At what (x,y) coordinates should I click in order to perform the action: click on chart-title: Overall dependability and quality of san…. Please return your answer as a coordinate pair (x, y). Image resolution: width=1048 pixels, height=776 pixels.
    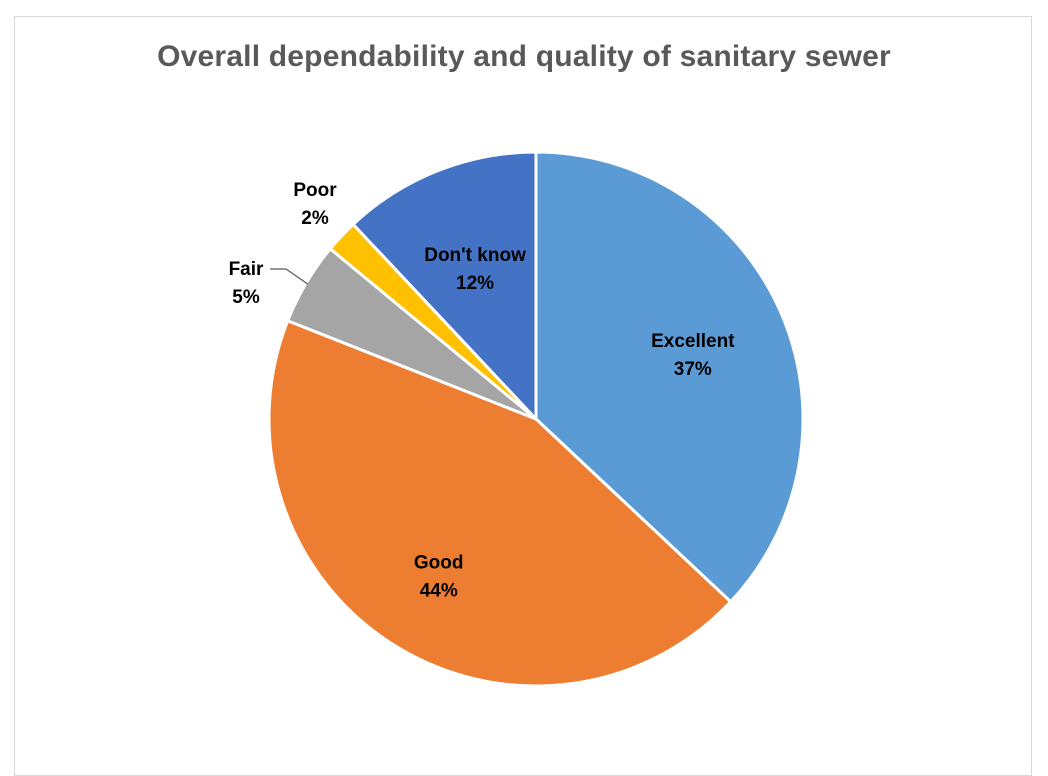
    Looking at the image, I should click on (524, 56).